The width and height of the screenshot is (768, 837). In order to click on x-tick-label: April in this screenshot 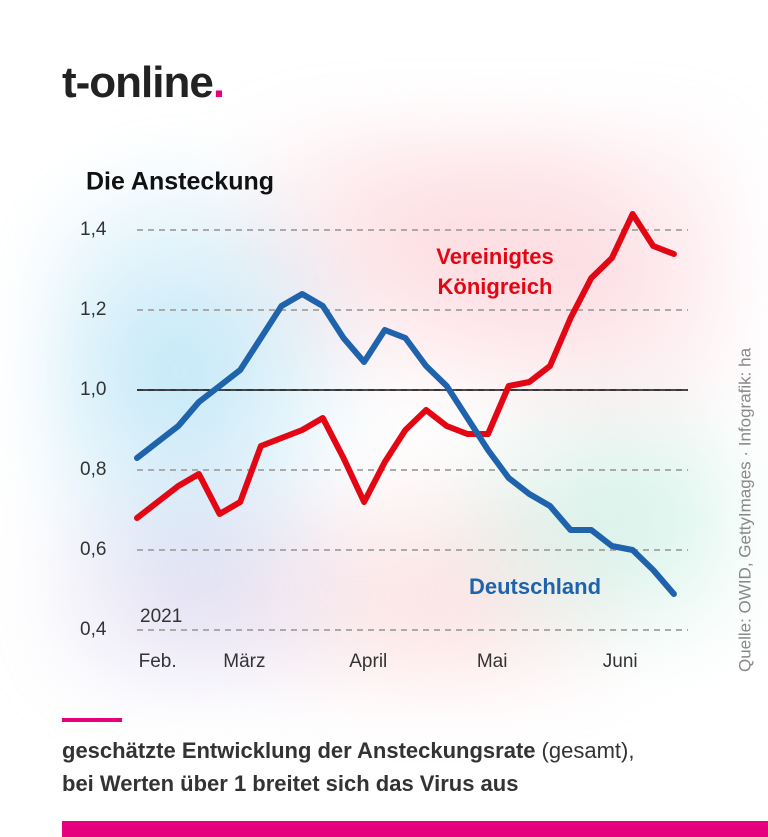, I will do `click(368, 661)`.